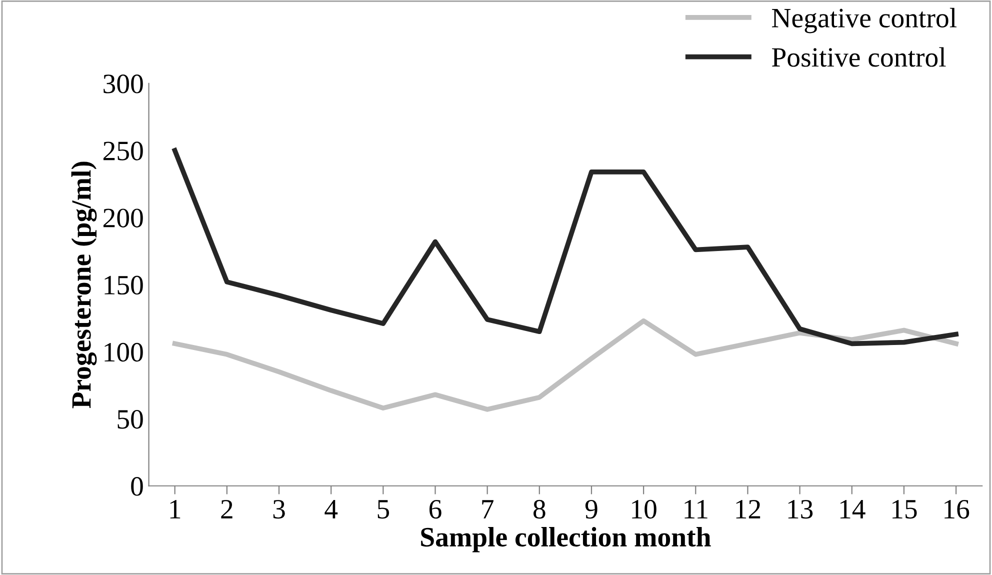 The height and width of the screenshot is (575, 992). What do you see at coordinates (123, 352) in the screenshot?
I see `y-tick-label: 100` at bounding box center [123, 352].